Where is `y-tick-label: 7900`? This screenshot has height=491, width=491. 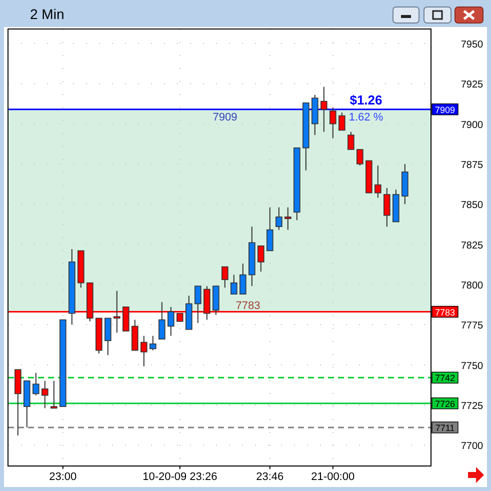 y-tick-label: 7900 is located at coordinates (472, 125).